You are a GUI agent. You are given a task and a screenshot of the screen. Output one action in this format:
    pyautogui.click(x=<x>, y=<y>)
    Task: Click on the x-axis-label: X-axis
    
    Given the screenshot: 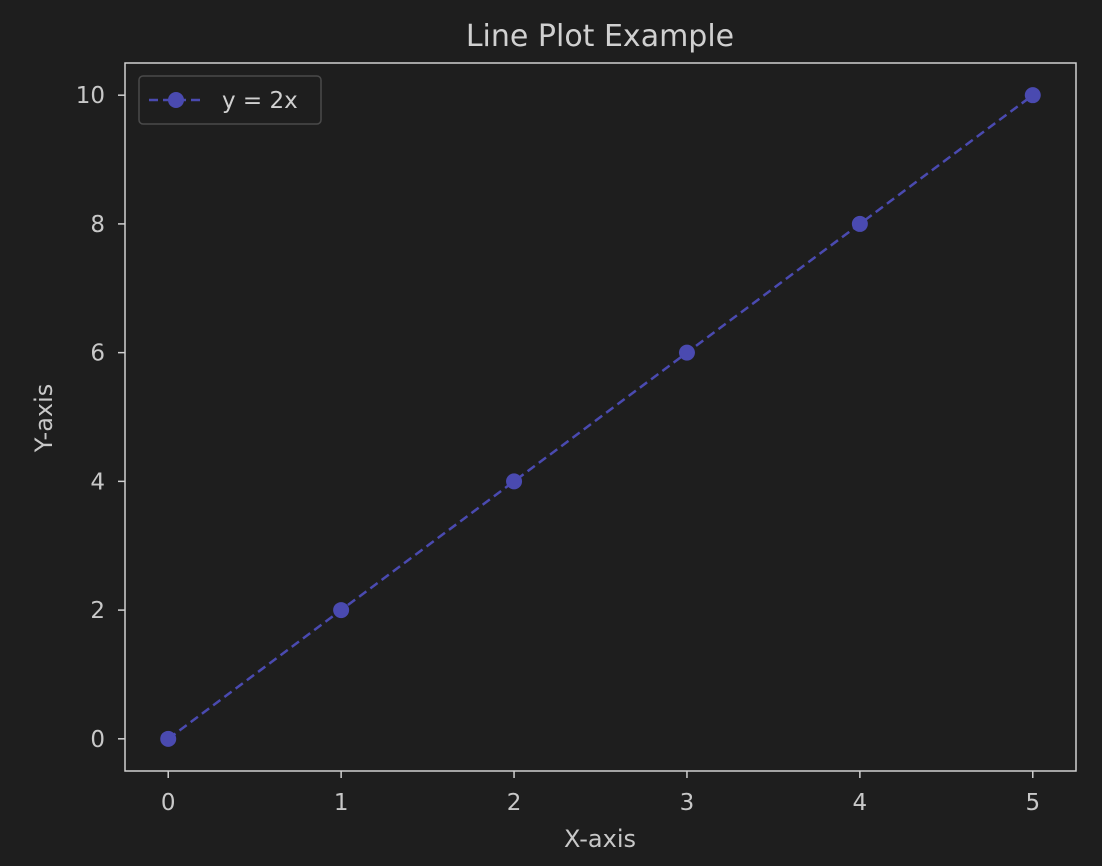 What is the action you would take?
    pyautogui.click(x=600, y=839)
    